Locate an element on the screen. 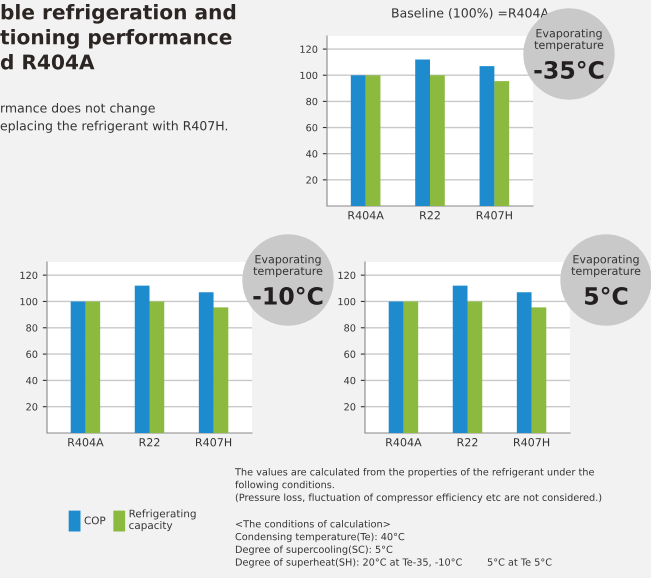 The width and height of the screenshot is (651, 578). text: -35°C is located at coordinates (569, 69).